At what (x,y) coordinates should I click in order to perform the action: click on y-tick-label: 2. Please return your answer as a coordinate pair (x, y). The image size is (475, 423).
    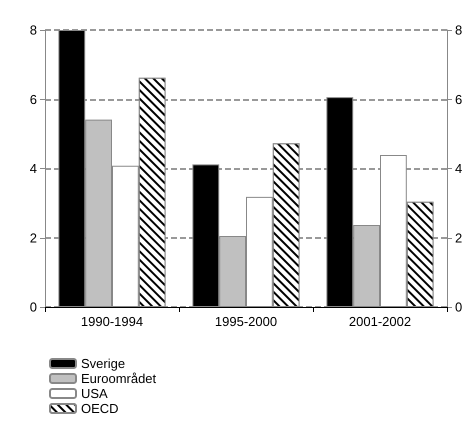
    Looking at the image, I should click on (33, 238).